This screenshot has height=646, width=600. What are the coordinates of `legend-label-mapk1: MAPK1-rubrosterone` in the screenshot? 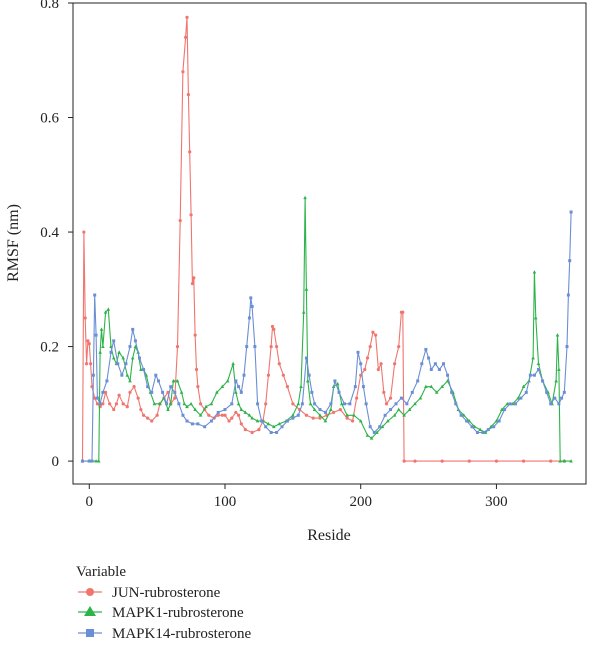 It's located at (178, 613).